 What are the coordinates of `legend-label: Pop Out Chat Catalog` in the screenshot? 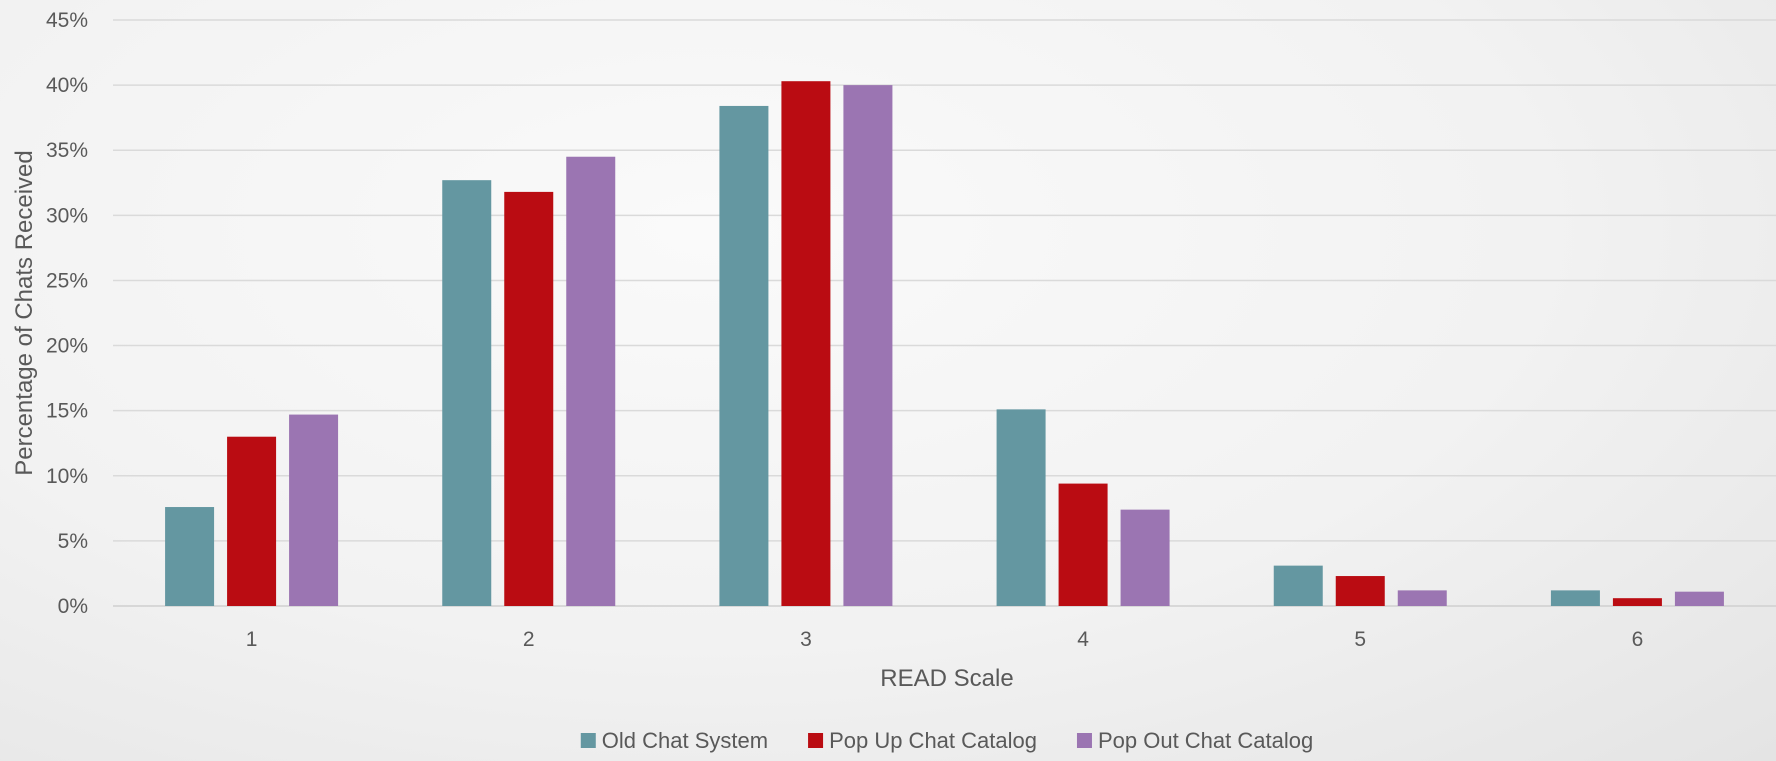 It's located at (1205, 740).